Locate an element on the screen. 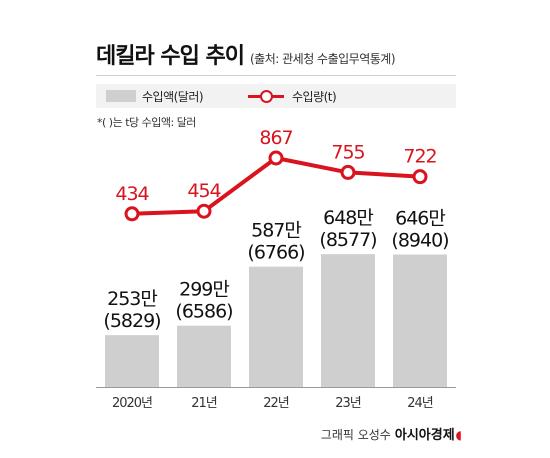 This screenshot has width=550, height=458. x-tick-label-1: 21년 is located at coordinates (204, 403).